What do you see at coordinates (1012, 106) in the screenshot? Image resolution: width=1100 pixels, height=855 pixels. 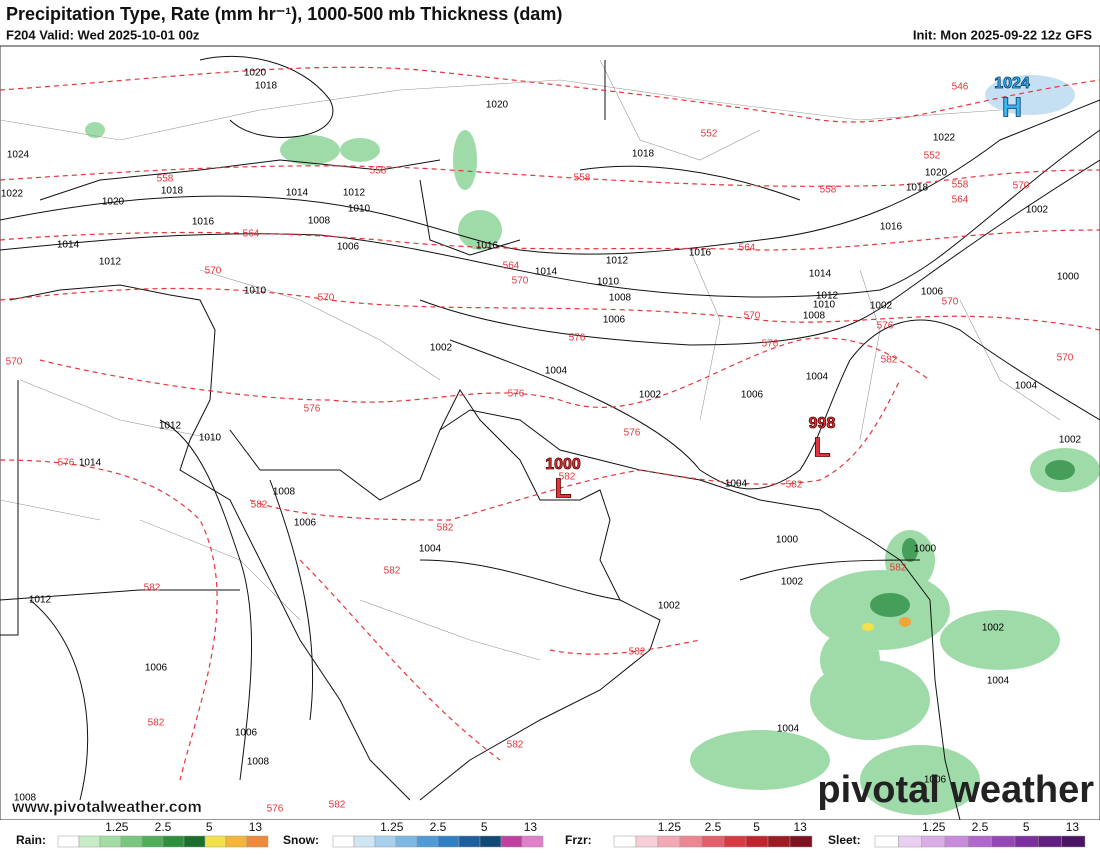 I see `high-letter: H` at bounding box center [1012, 106].